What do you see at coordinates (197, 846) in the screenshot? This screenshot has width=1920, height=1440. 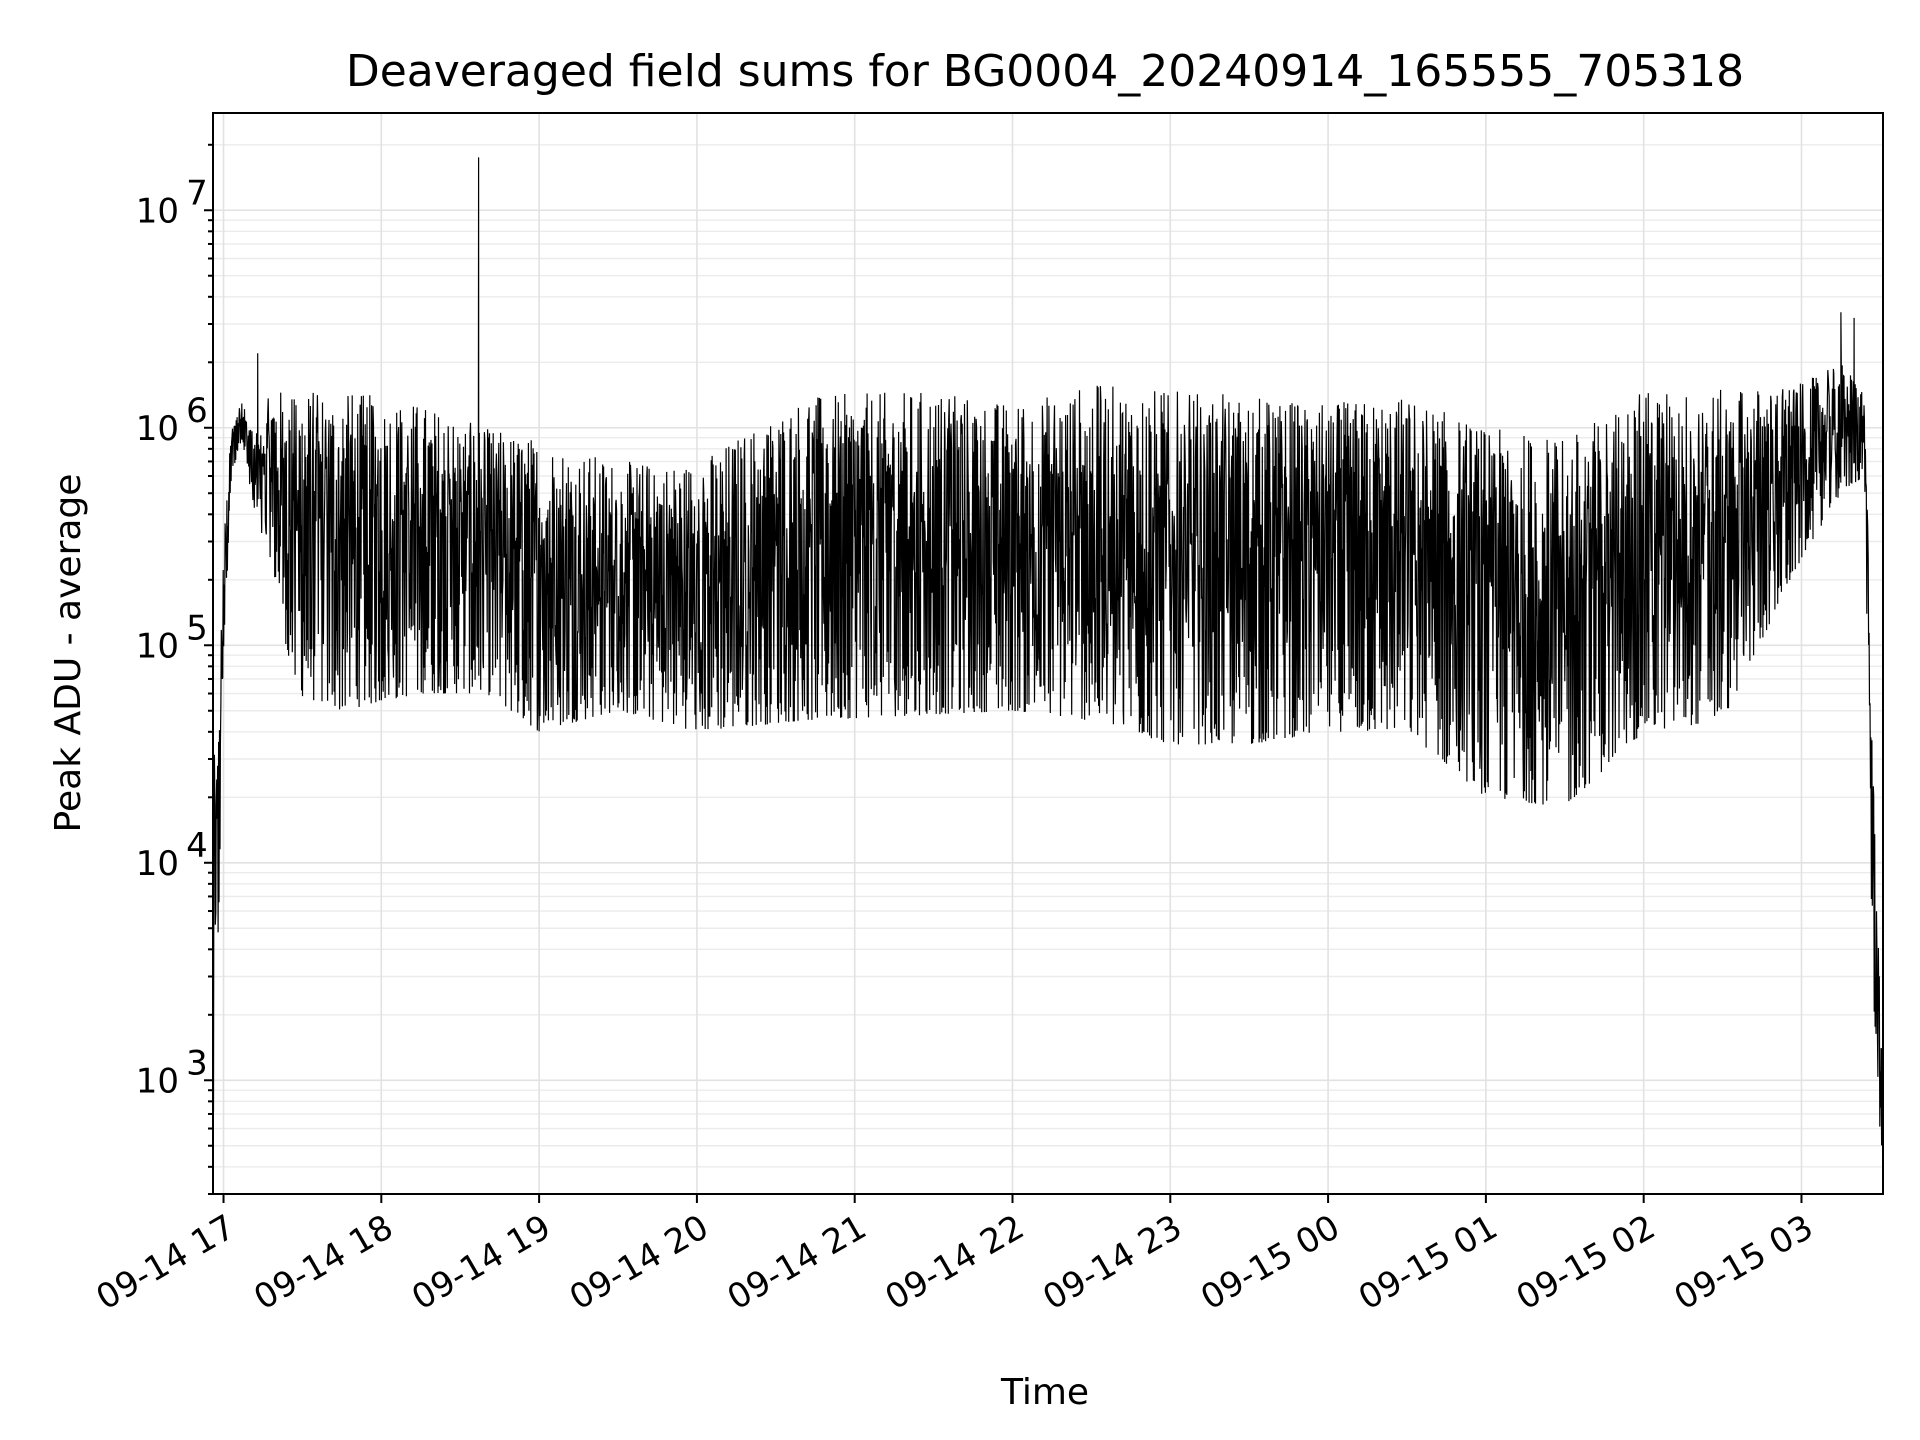 I see `y-tick-exponent: 4` at bounding box center [197, 846].